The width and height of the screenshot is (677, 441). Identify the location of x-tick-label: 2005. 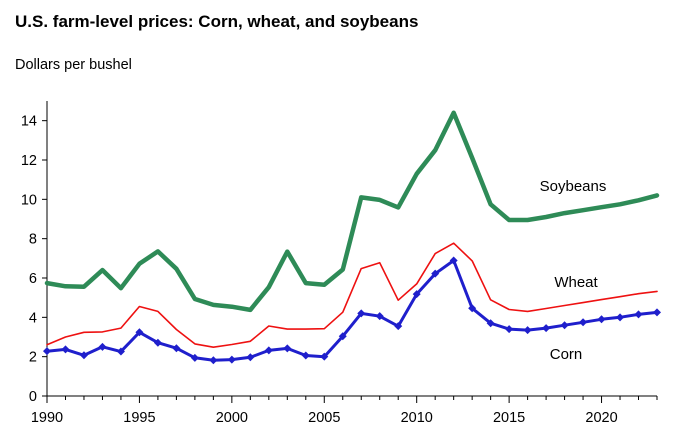
(324, 418).